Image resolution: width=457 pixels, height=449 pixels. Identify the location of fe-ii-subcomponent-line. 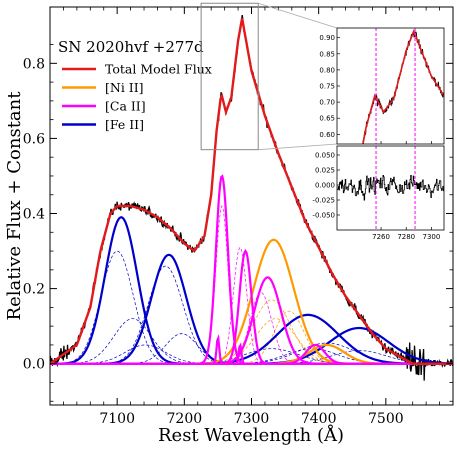
(251, 341).